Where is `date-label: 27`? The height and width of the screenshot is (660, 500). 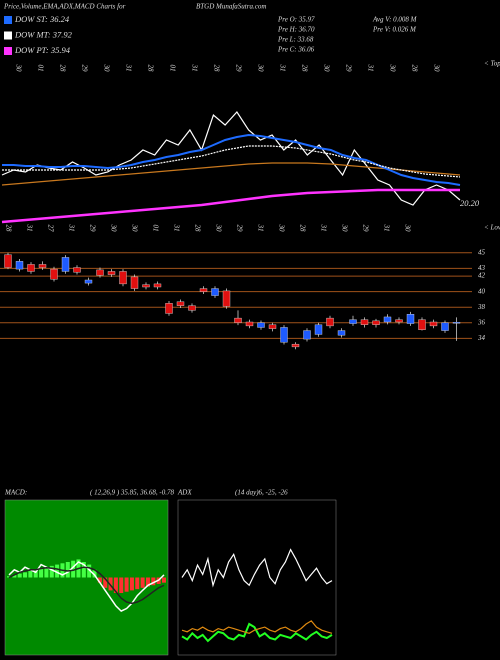
date-label: 27 is located at coordinates (50, 229).